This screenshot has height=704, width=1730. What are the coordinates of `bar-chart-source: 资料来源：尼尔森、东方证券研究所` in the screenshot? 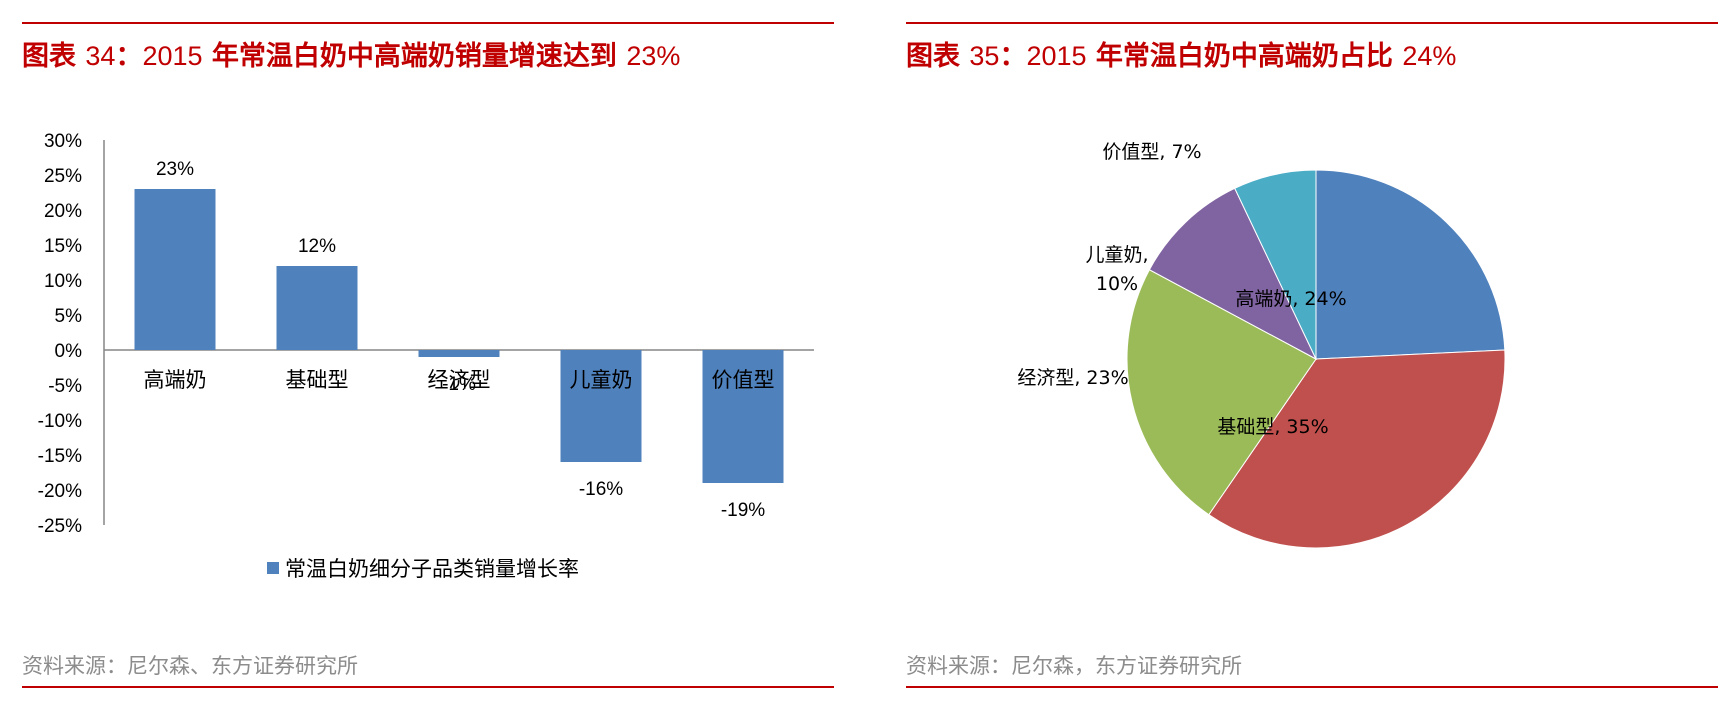 It's located at (190, 666).